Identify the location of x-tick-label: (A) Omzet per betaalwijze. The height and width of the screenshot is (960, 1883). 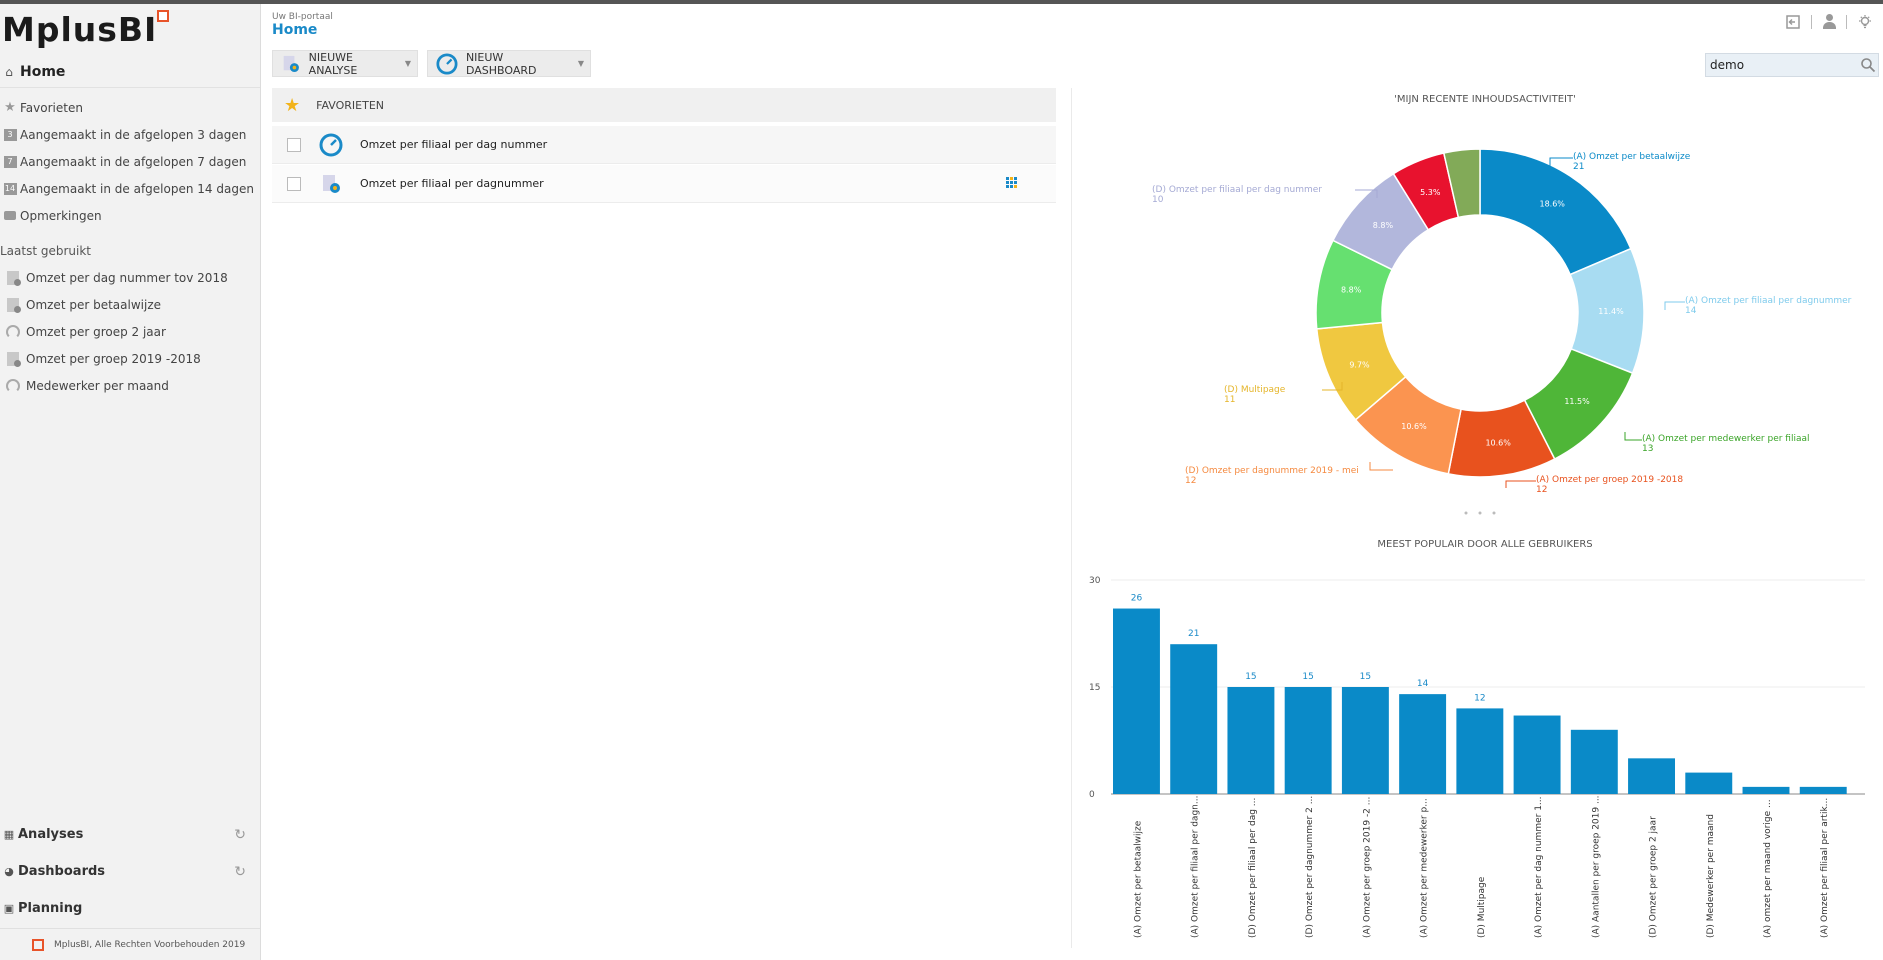
(1138, 879).